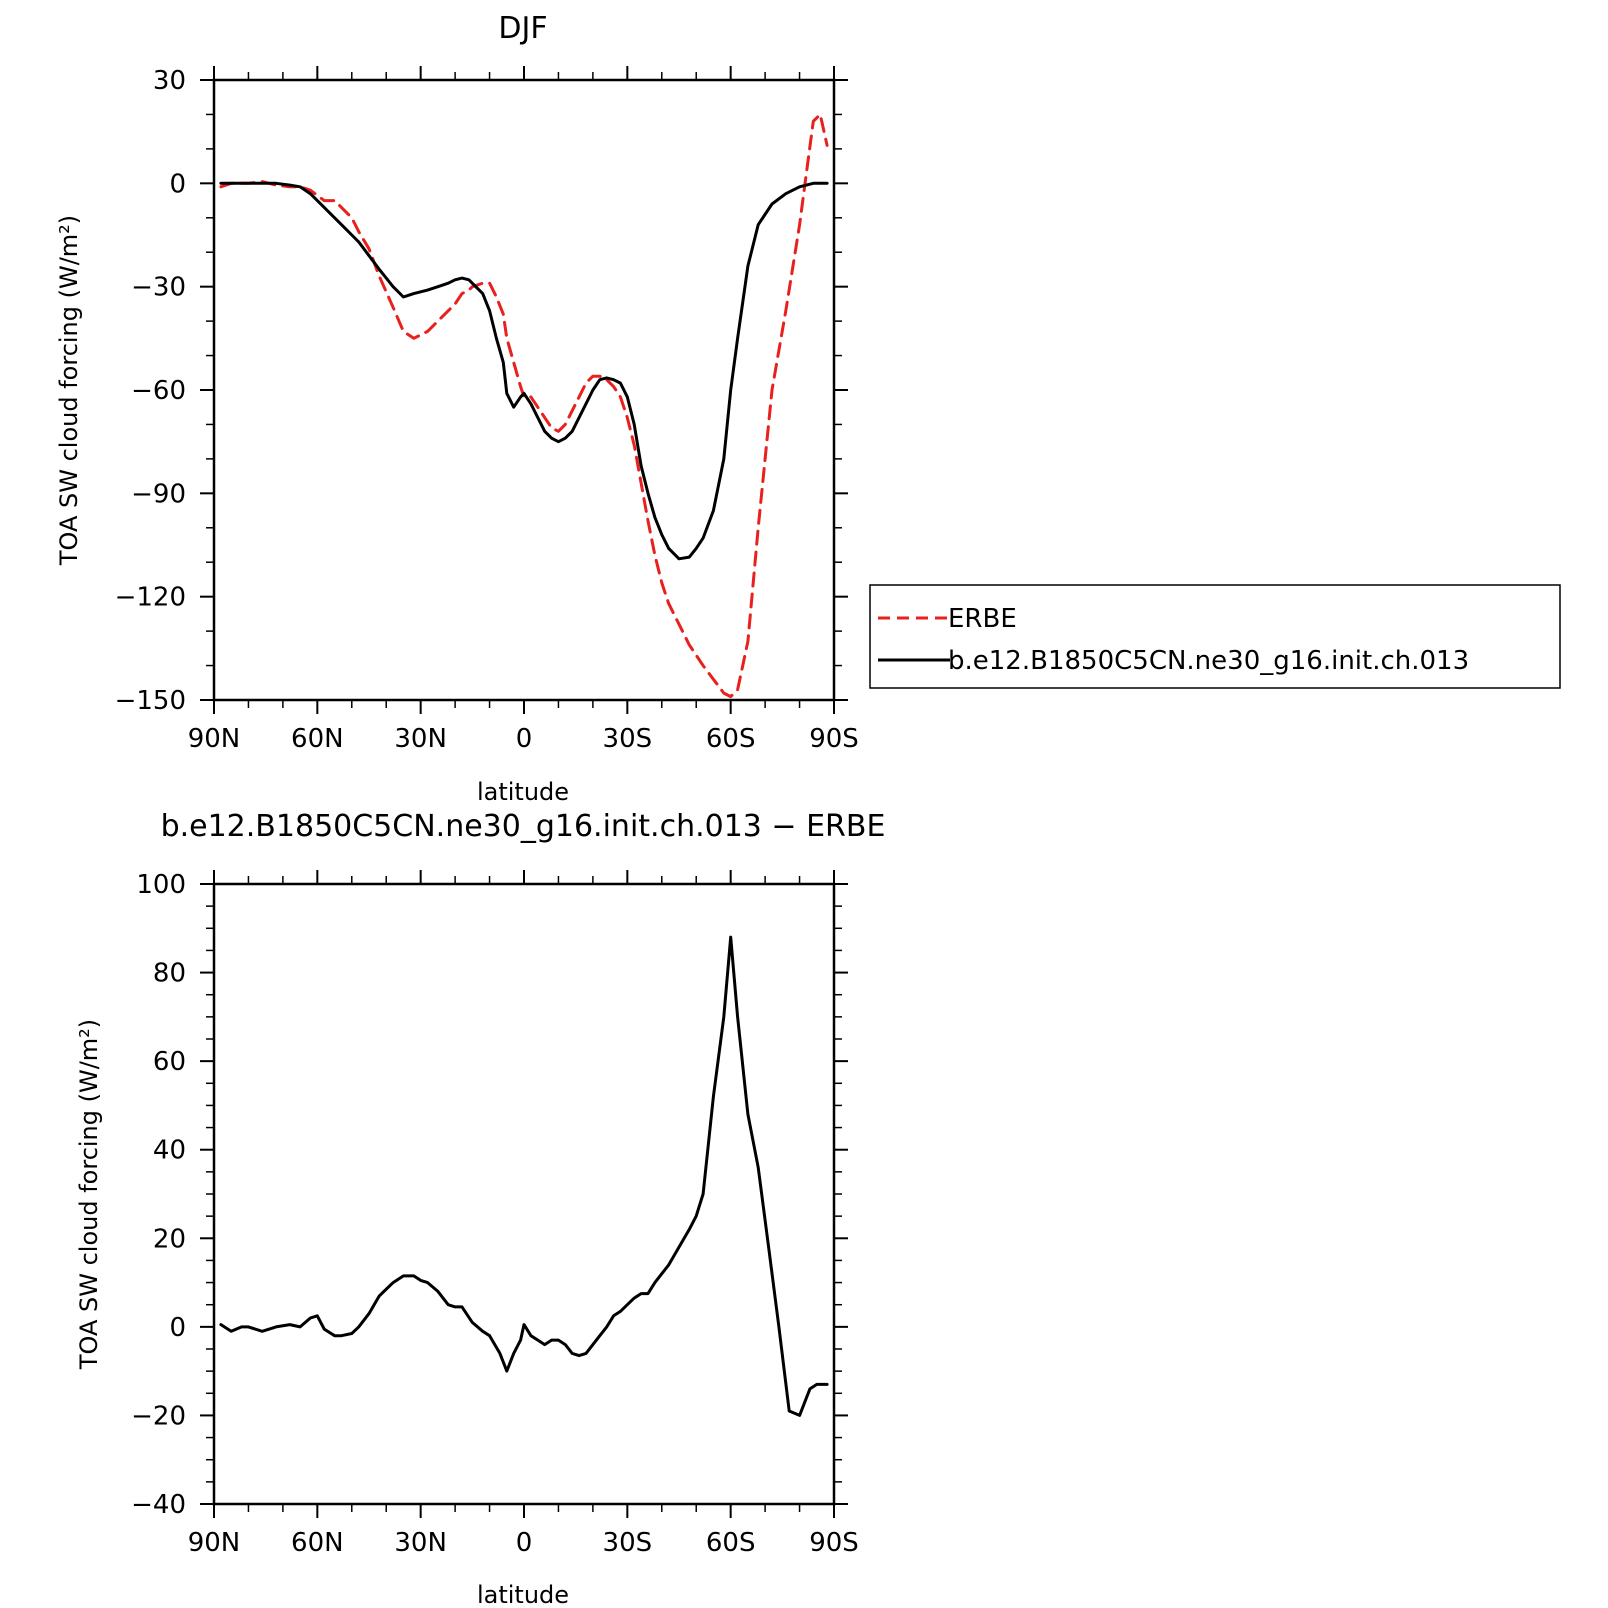 Image resolution: width=1608 pixels, height=1608 pixels. Describe the element at coordinates (834, 1543) in the screenshot. I see `bottom-x-tick-label: 90S` at that location.